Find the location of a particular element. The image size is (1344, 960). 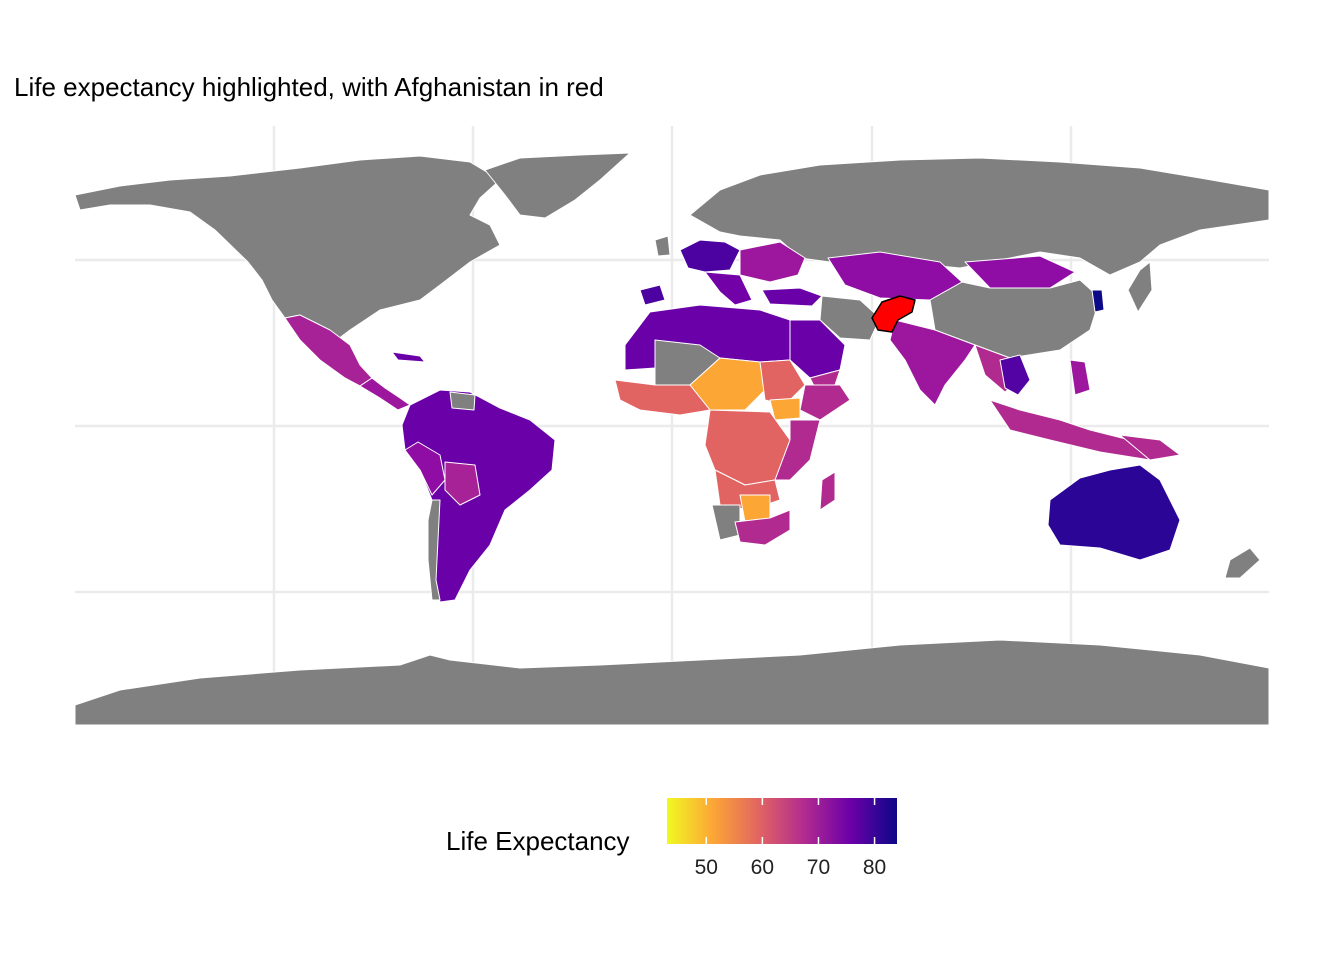

caribbean is located at coordinates (408, 357).